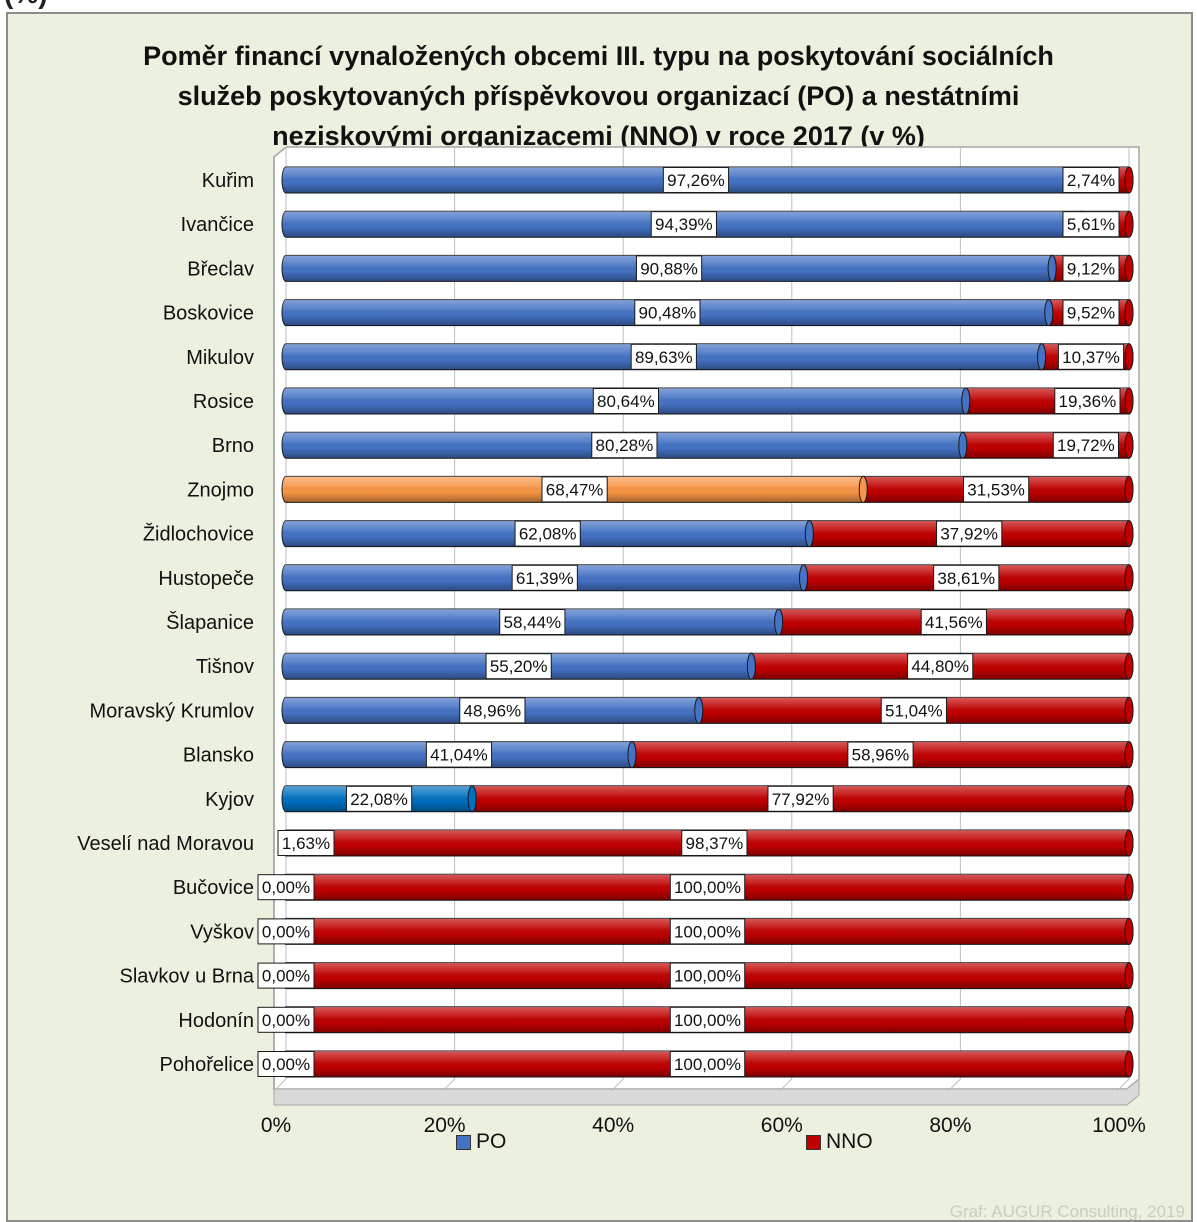 This screenshot has width=1197, height=1222. I want to click on data-label-nno-text: 51,04%, so click(914, 710).